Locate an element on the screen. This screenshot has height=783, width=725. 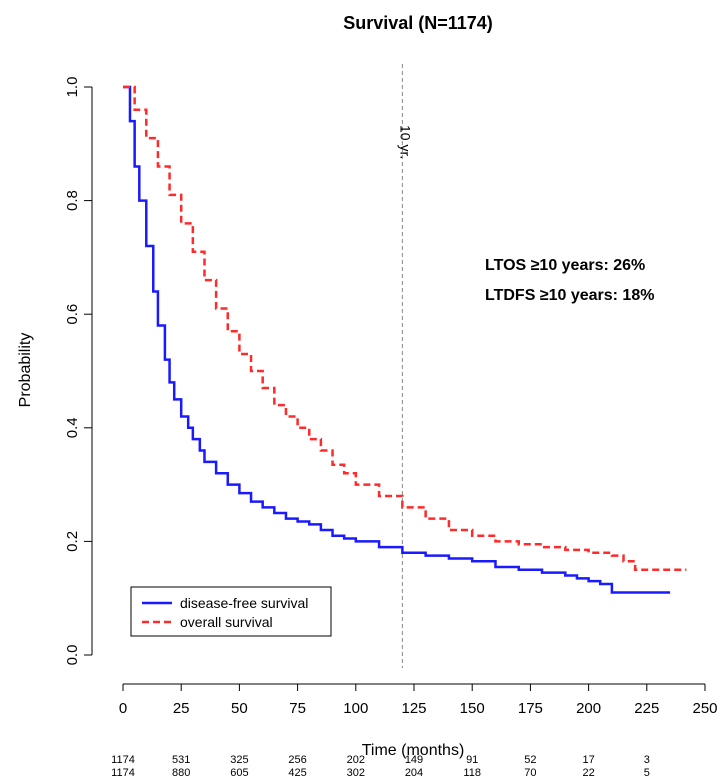
x-tick-label: 0 is located at coordinates (123, 708).